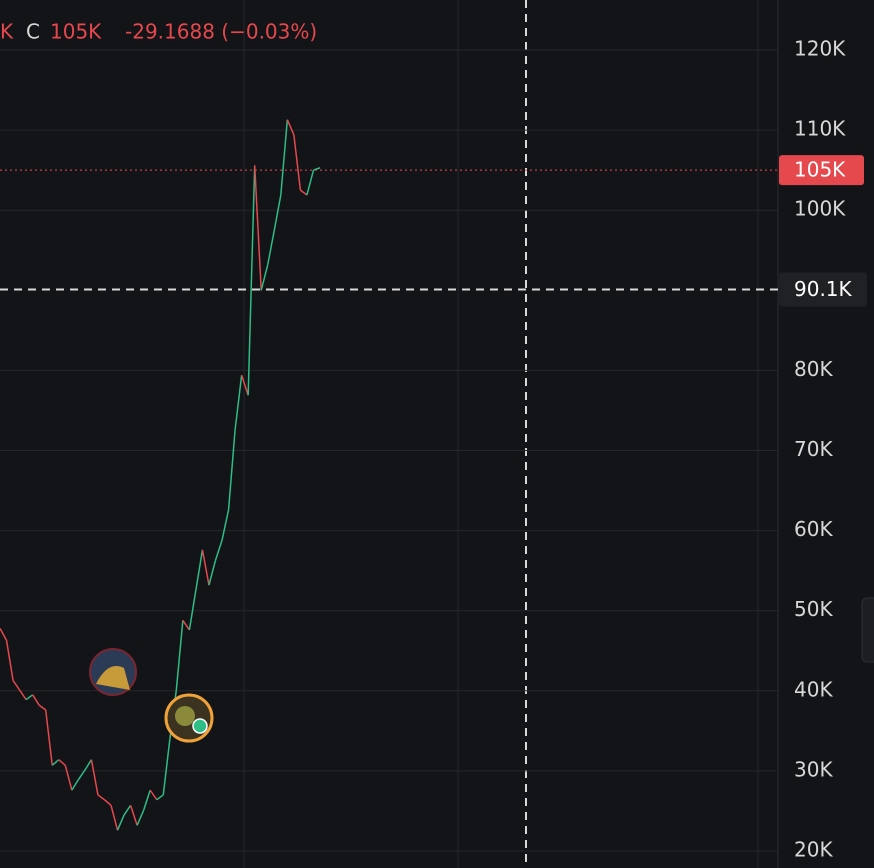  I want to click on y-tick-label: 100K, so click(820, 209).